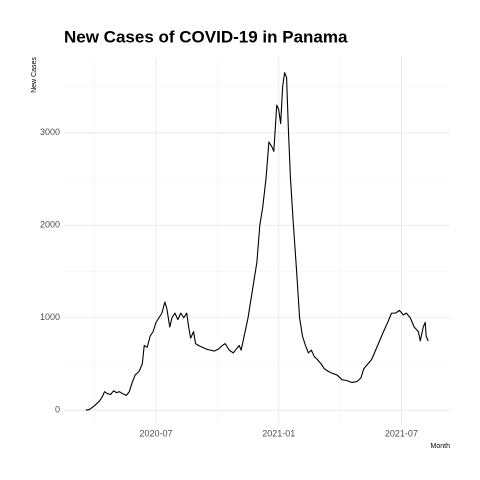  What do you see at coordinates (206, 36) in the screenshot?
I see `chart-title: New Cases of COVID-19 in Panama` at bounding box center [206, 36].